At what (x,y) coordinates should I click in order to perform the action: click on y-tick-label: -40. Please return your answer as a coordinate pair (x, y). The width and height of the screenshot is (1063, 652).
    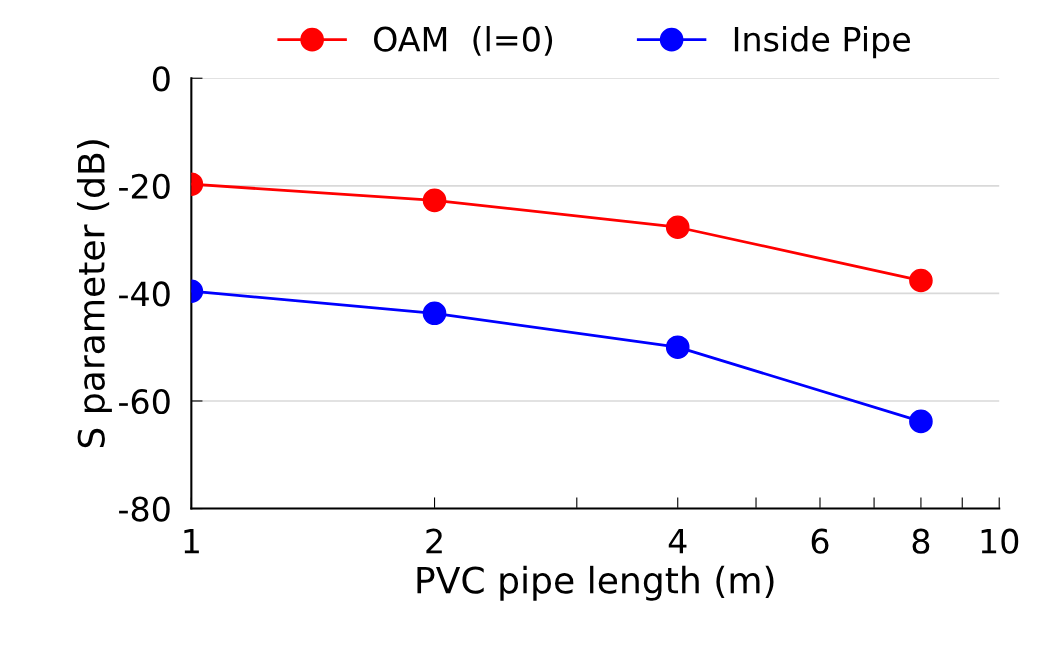
    Looking at the image, I should click on (144, 294).